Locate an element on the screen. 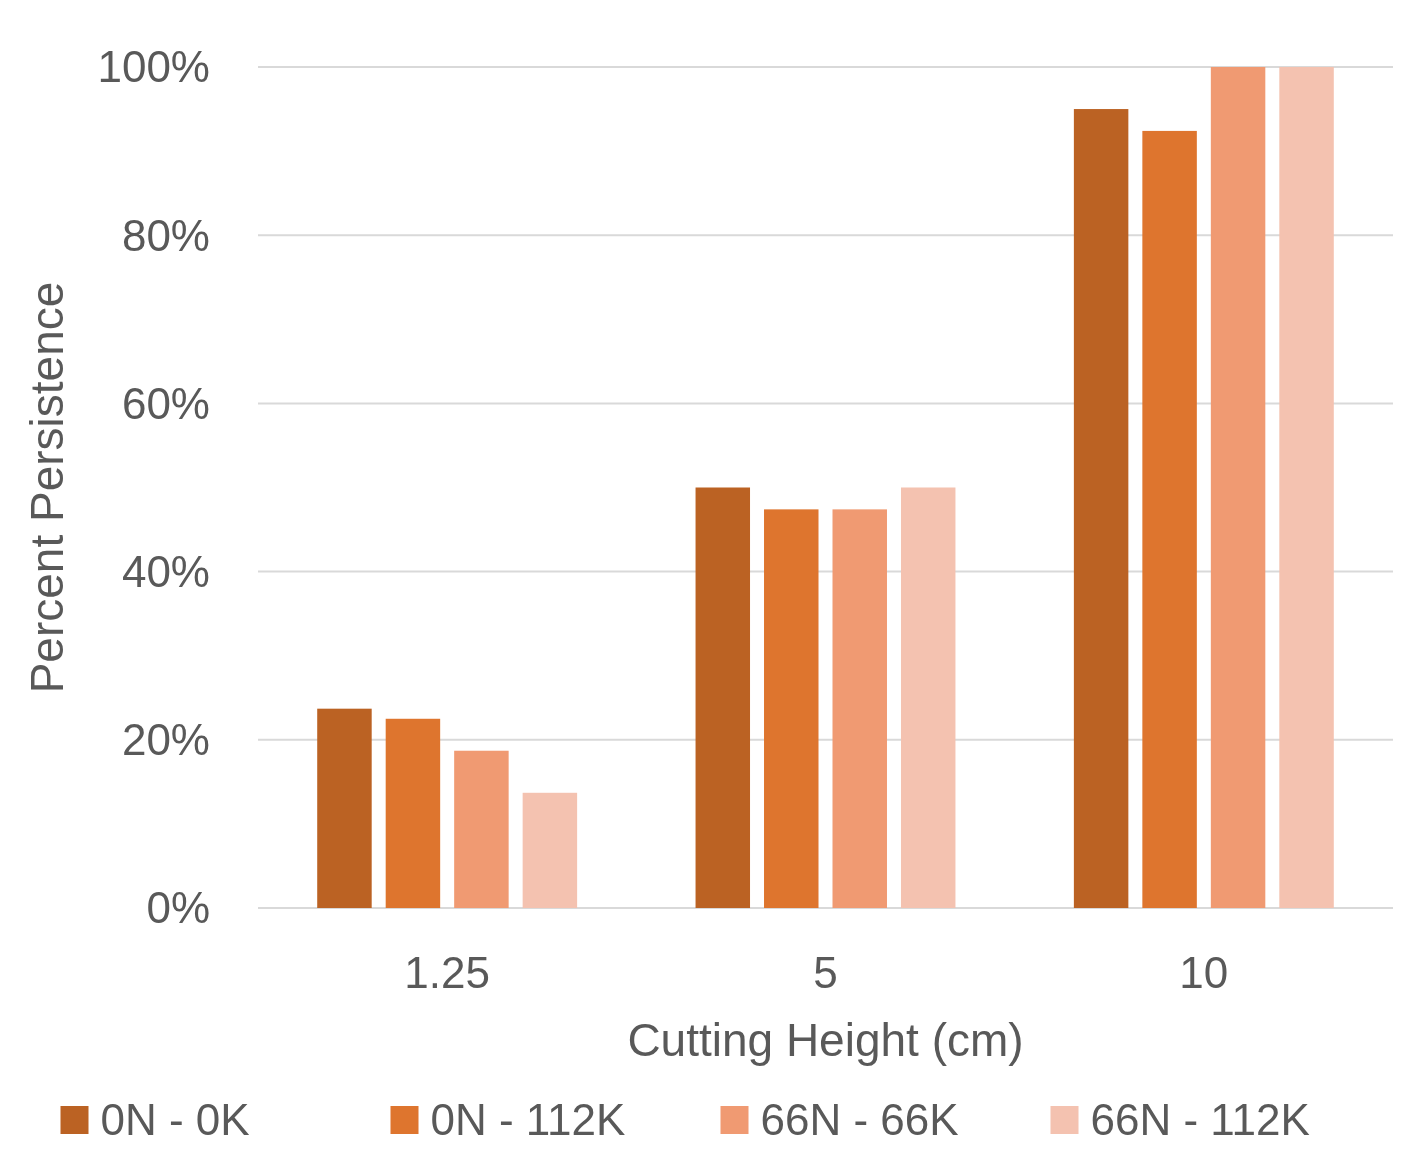 The width and height of the screenshot is (1401, 1156). legend-label: 66N - 112K is located at coordinates (1200, 1120).